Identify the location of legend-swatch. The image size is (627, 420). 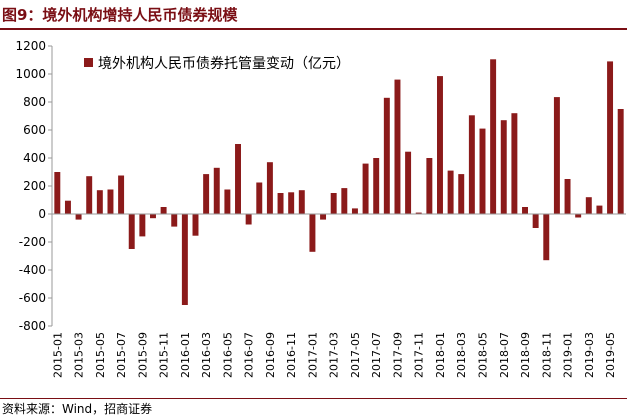
(88, 62).